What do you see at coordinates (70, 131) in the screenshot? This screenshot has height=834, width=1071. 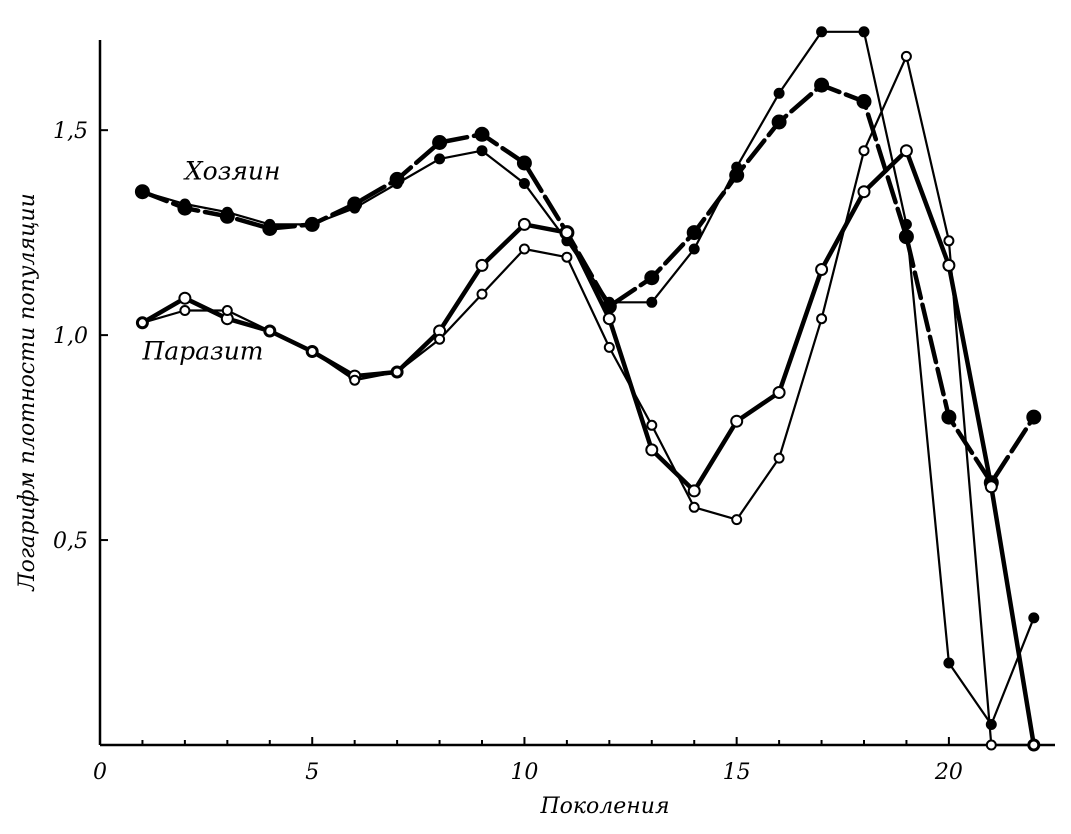 I see `y-tick-label: 1,5` at bounding box center [70, 131].